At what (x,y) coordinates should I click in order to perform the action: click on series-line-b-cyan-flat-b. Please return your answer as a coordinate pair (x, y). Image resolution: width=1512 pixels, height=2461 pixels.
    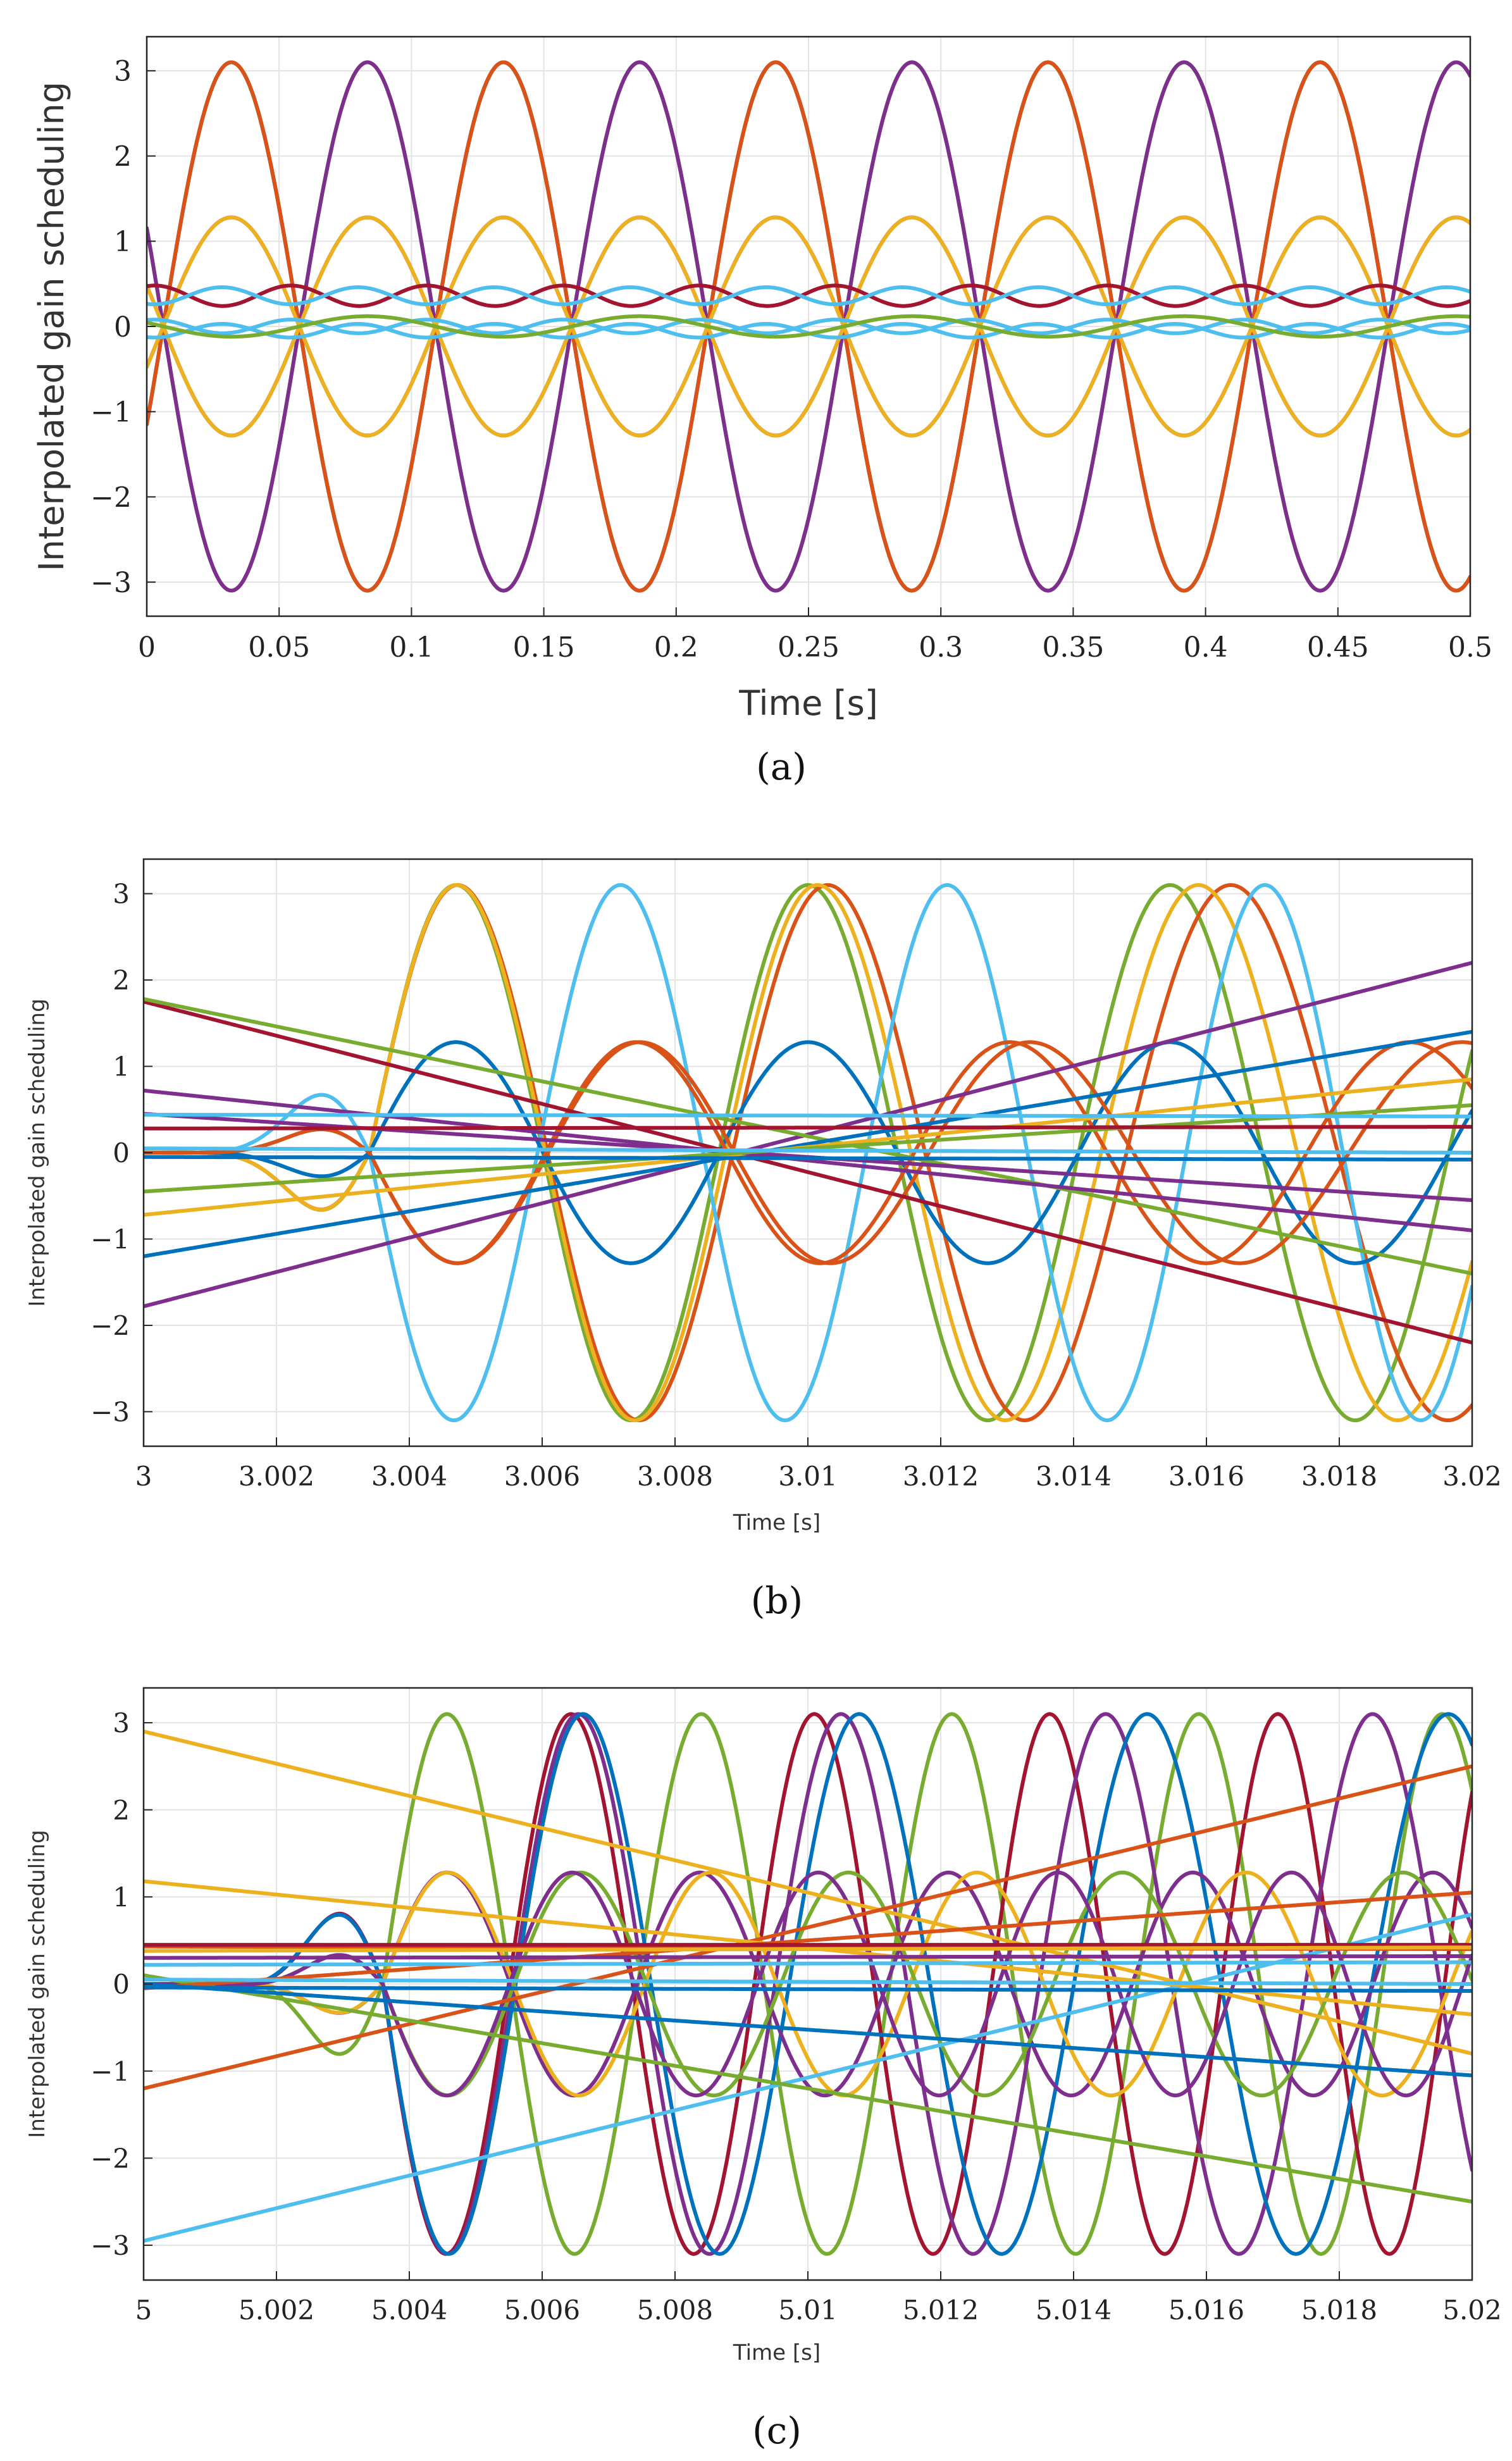
    Looking at the image, I should click on (808, 1150).